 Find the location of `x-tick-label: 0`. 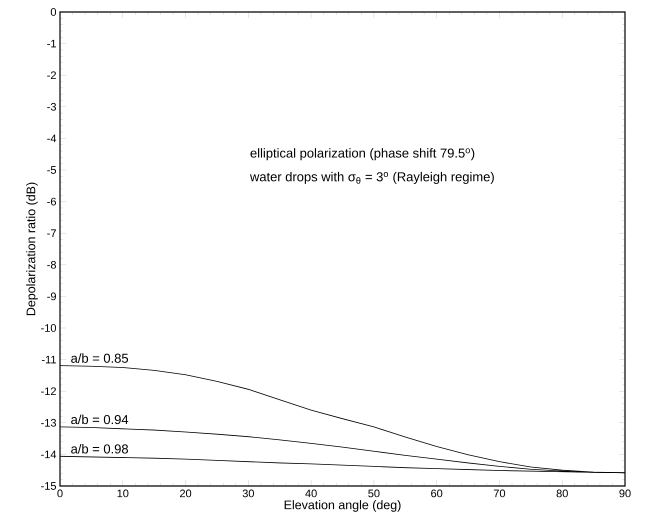

x-tick-label: 0 is located at coordinates (60, 494).